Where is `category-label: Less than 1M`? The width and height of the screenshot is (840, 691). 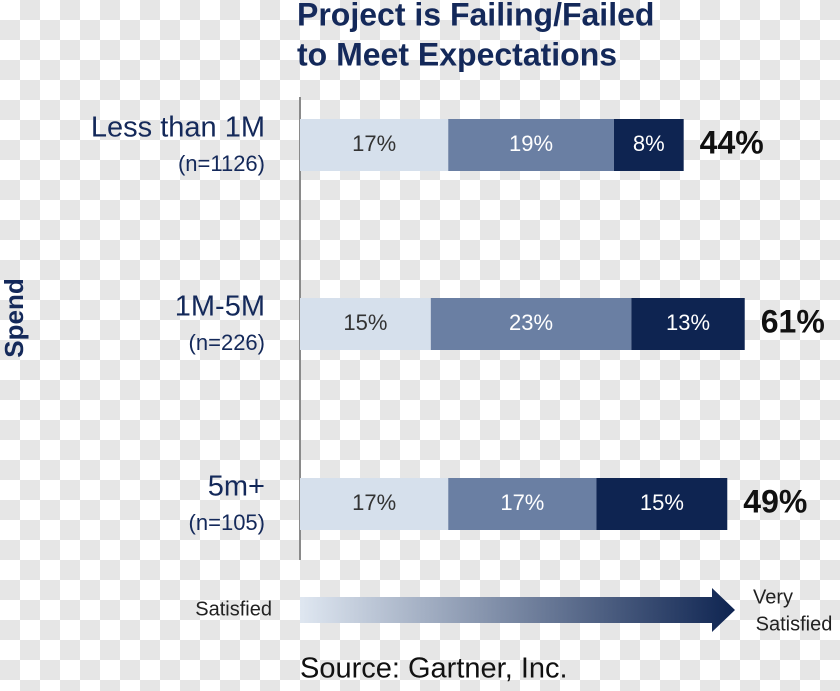
category-label: Less than 1M is located at coordinates (178, 128).